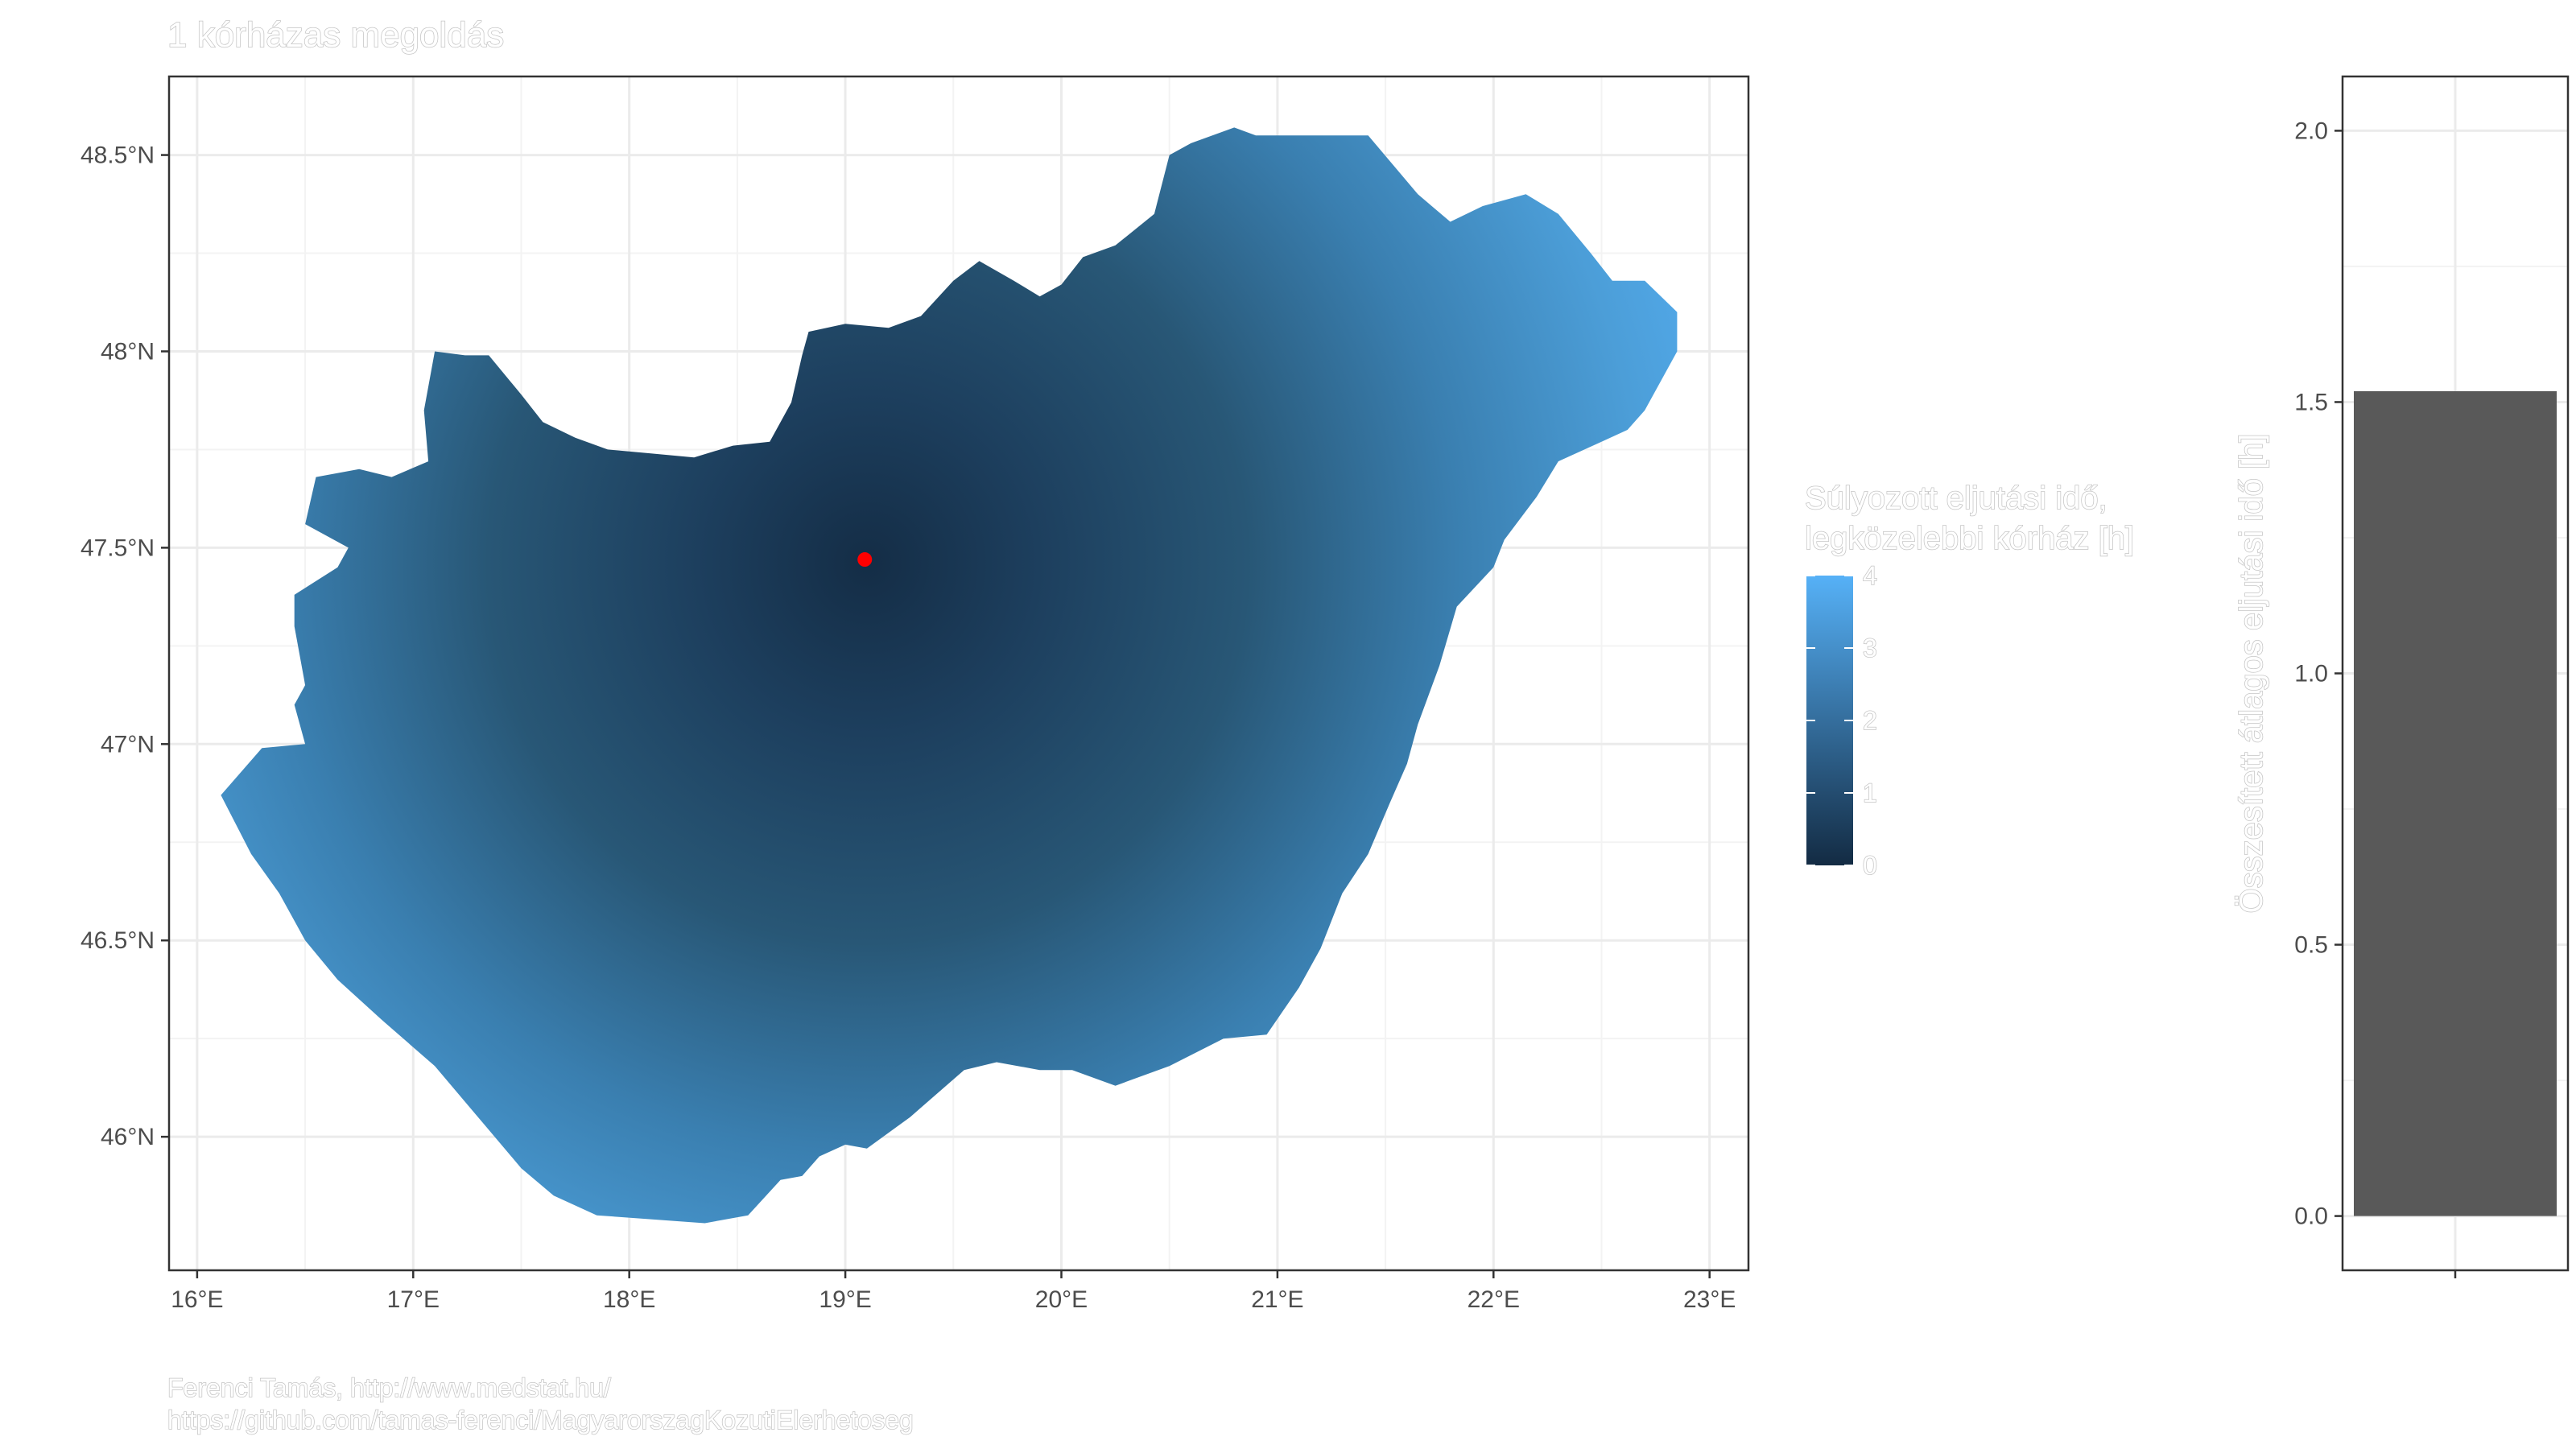  I want to click on bar-average-travel-time, so click(2455, 803).